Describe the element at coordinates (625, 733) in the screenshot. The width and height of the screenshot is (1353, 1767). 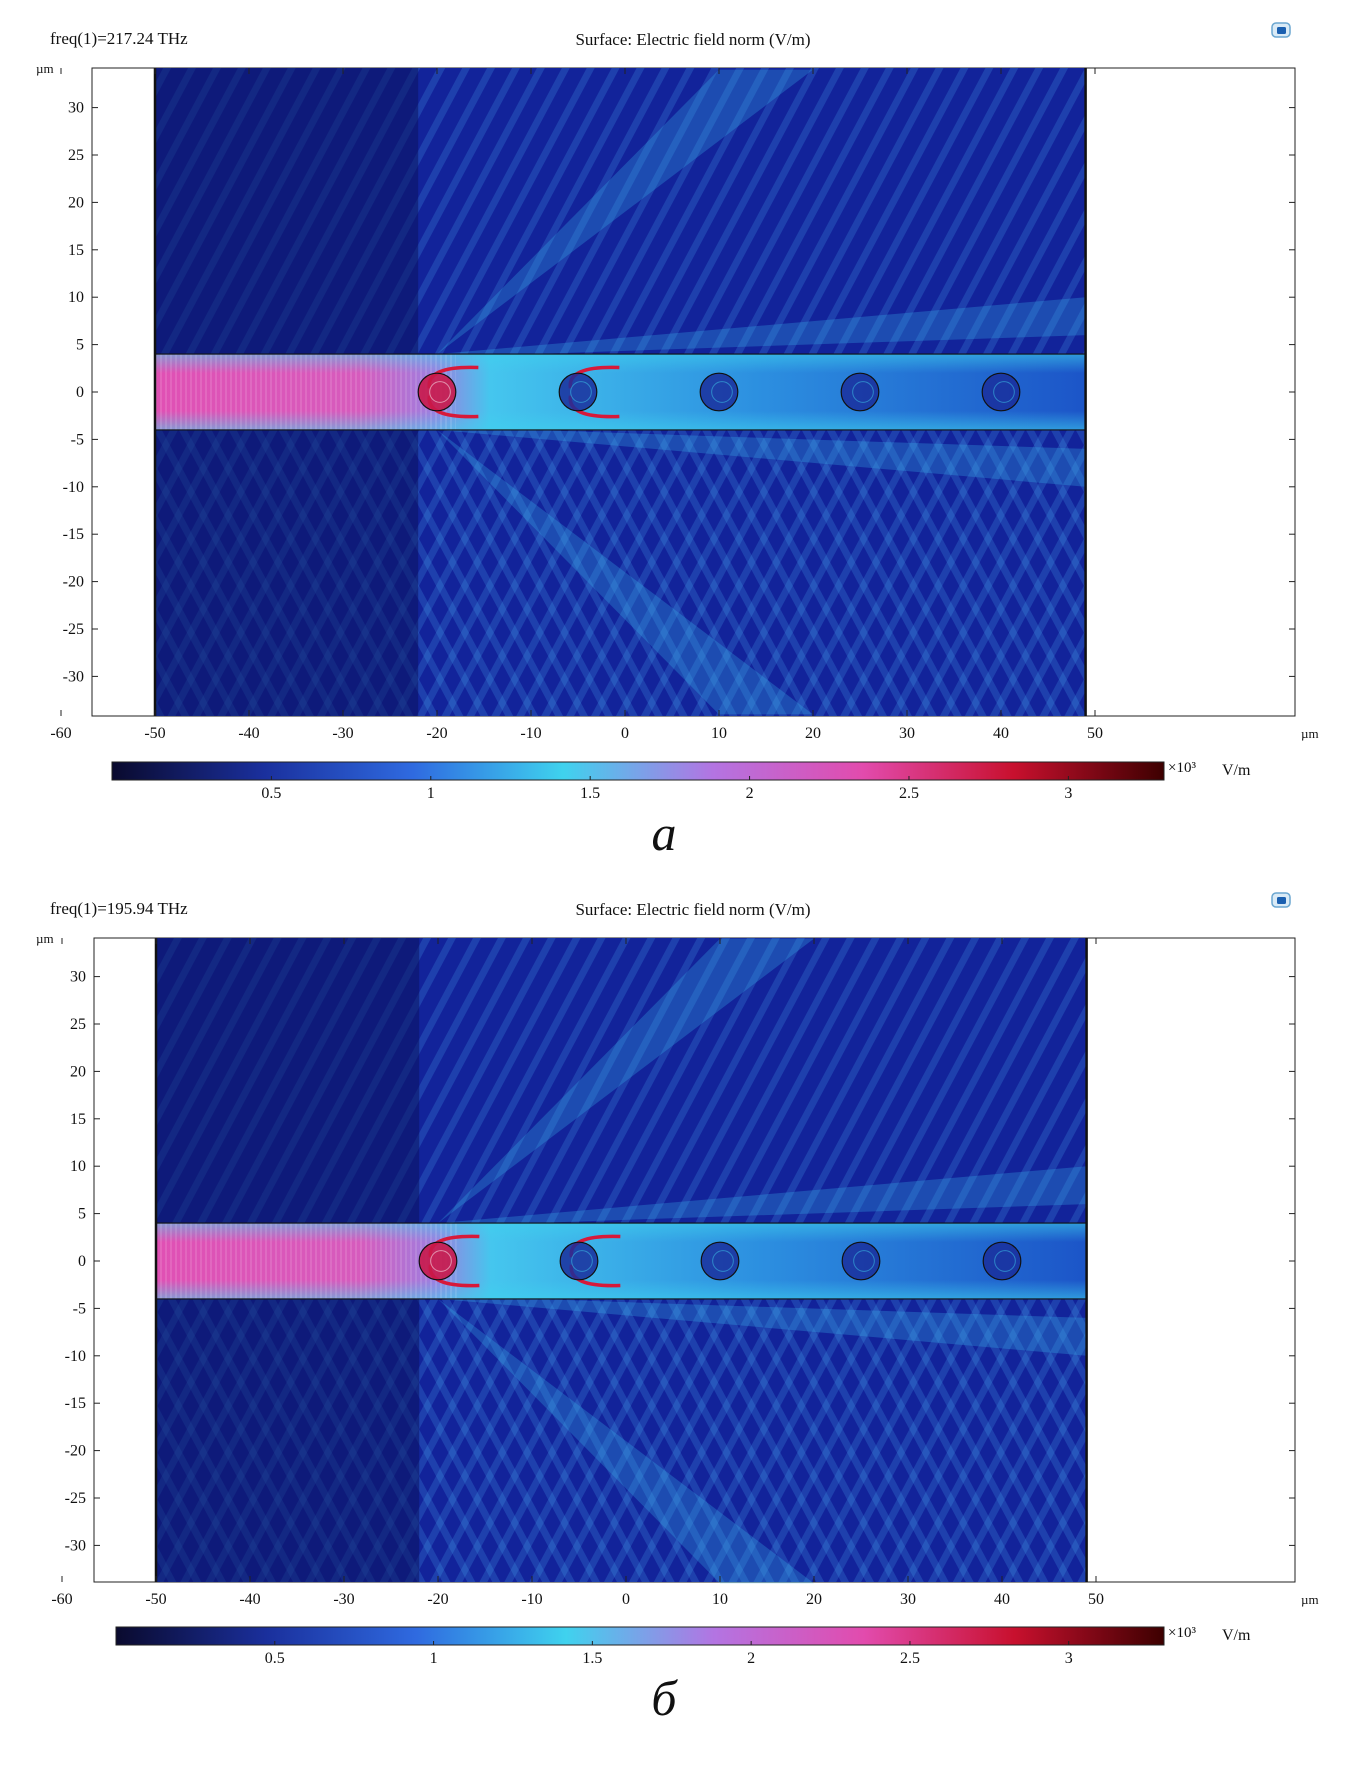
I see `x-tick-label: 0` at that location.